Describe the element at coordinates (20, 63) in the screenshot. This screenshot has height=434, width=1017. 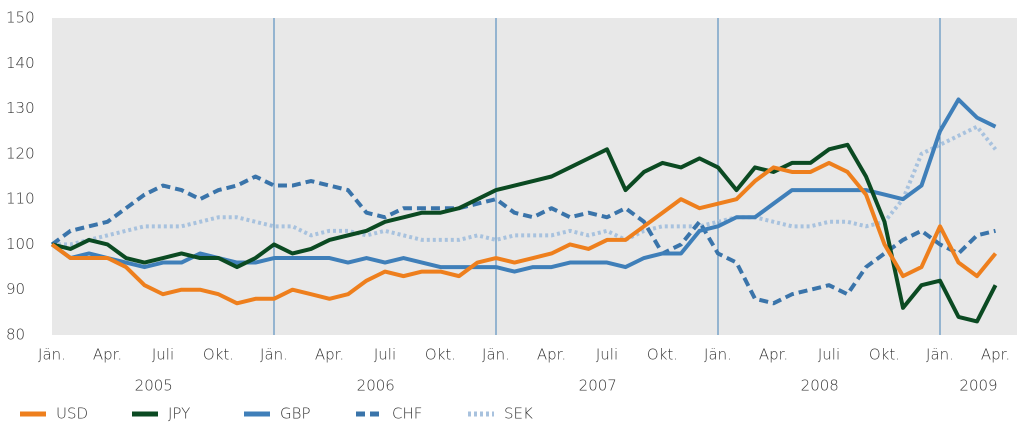
I see `y-tick-label: 140` at that location.